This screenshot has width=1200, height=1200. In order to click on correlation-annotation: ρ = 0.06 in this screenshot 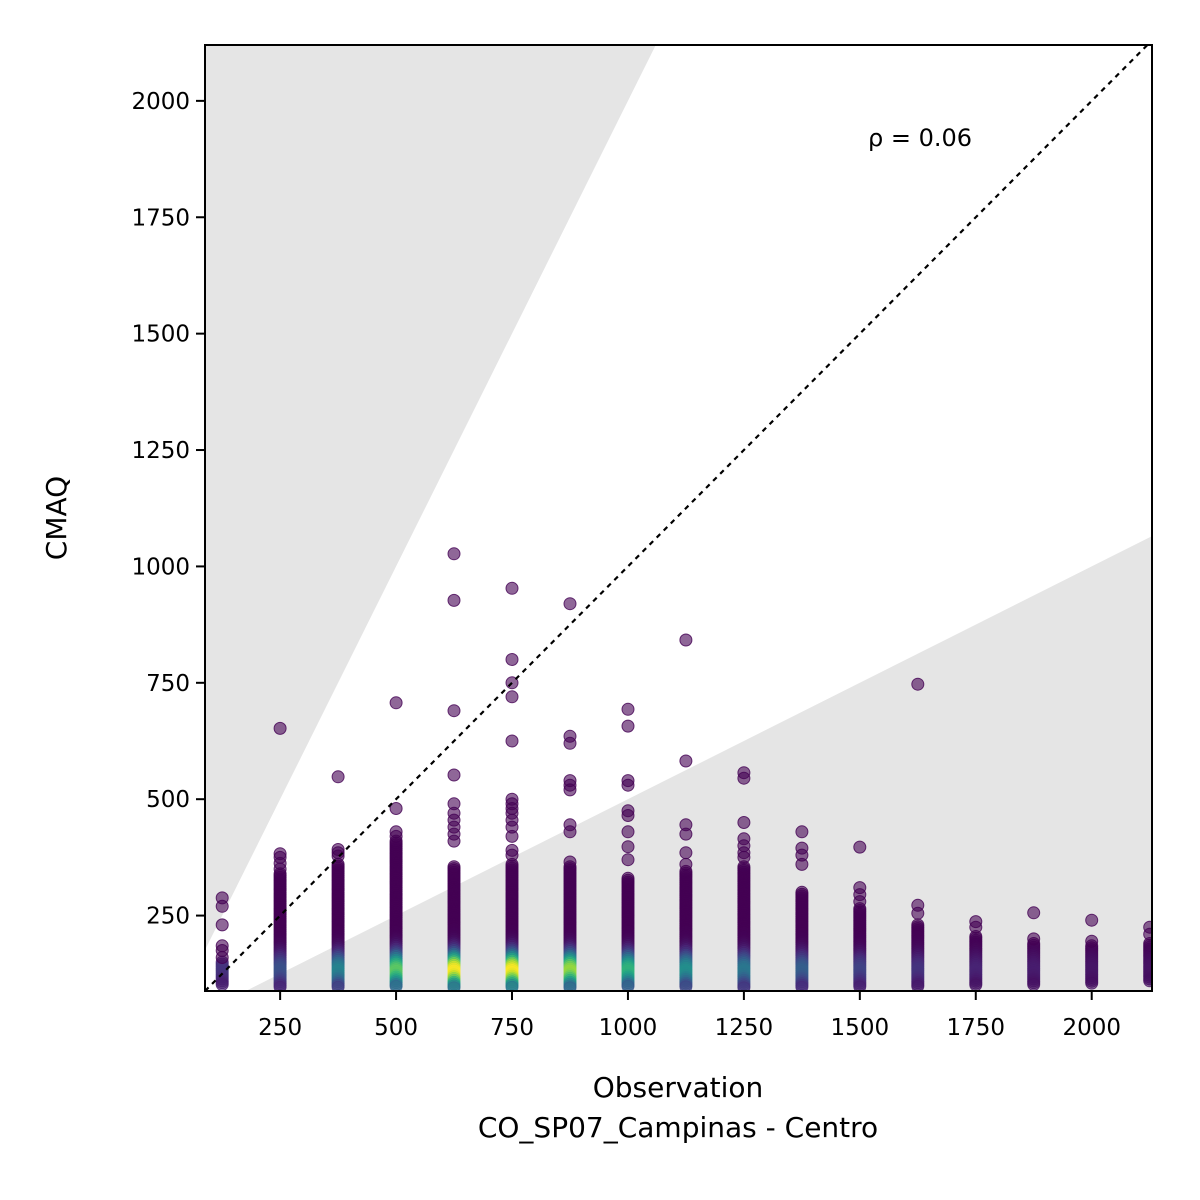, I will do `click(920, 138)`.